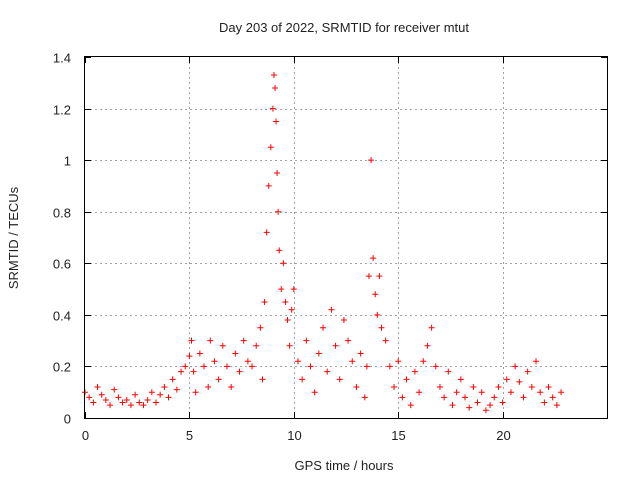 The height and width of the screenshot is (480, 640). I want to click on x-axis-label: GPS time / hours, so click(344, 465).